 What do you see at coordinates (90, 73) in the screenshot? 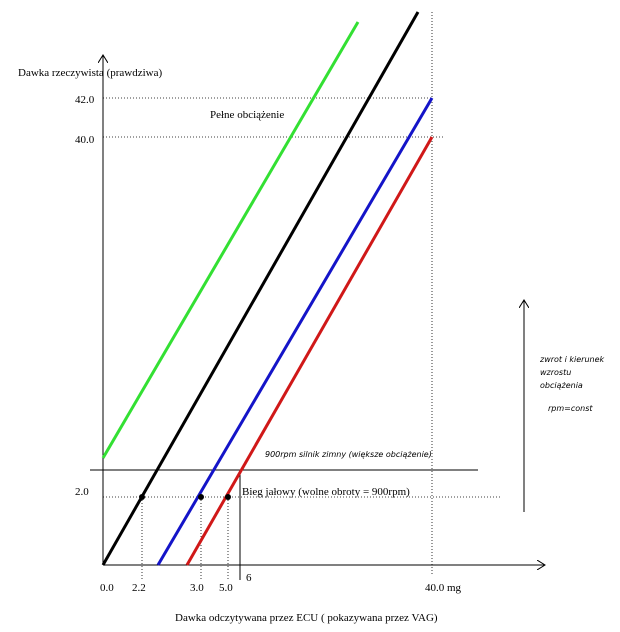
I see `y-title: Dawka rzeczywista (prawdziwa)` at bounding box center [90, 73].